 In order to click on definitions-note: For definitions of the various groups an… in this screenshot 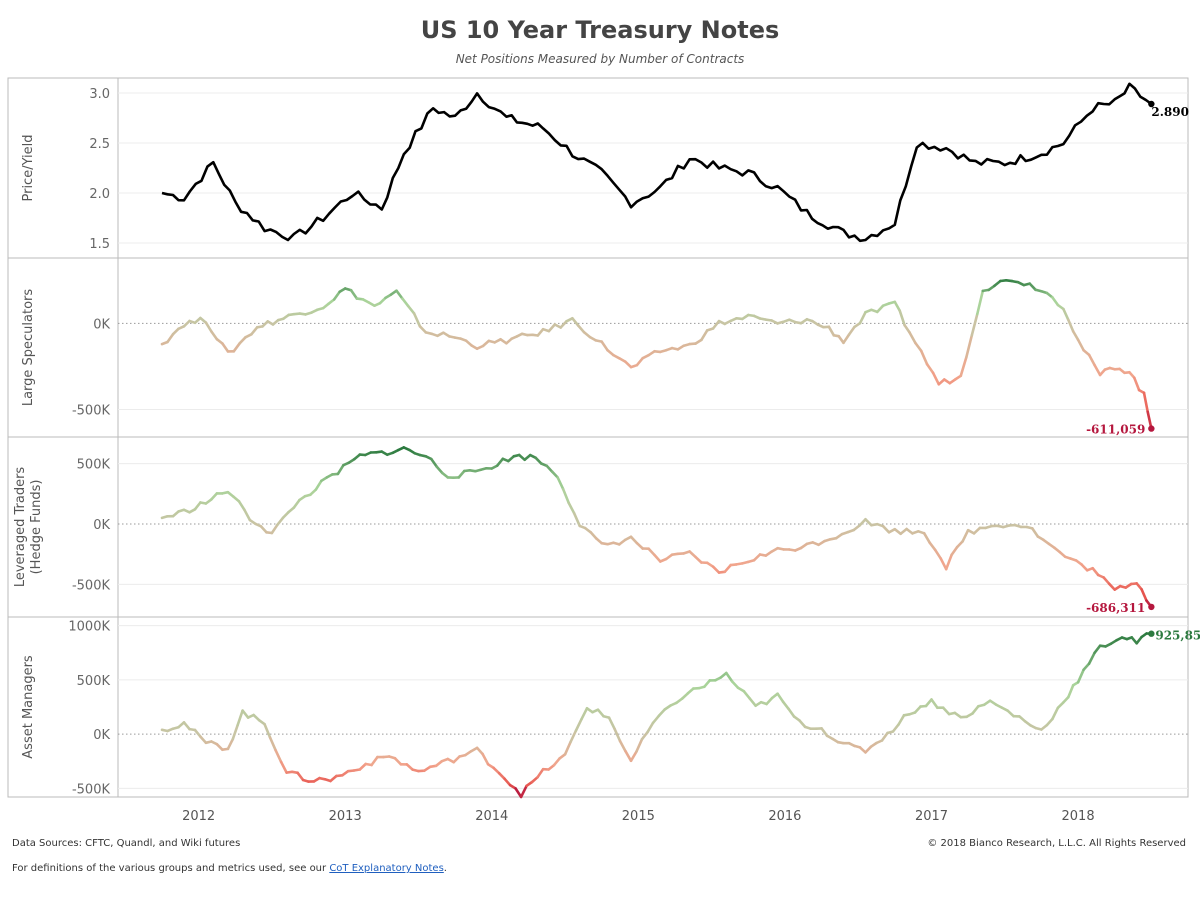, I will do `click(229, 868)`.